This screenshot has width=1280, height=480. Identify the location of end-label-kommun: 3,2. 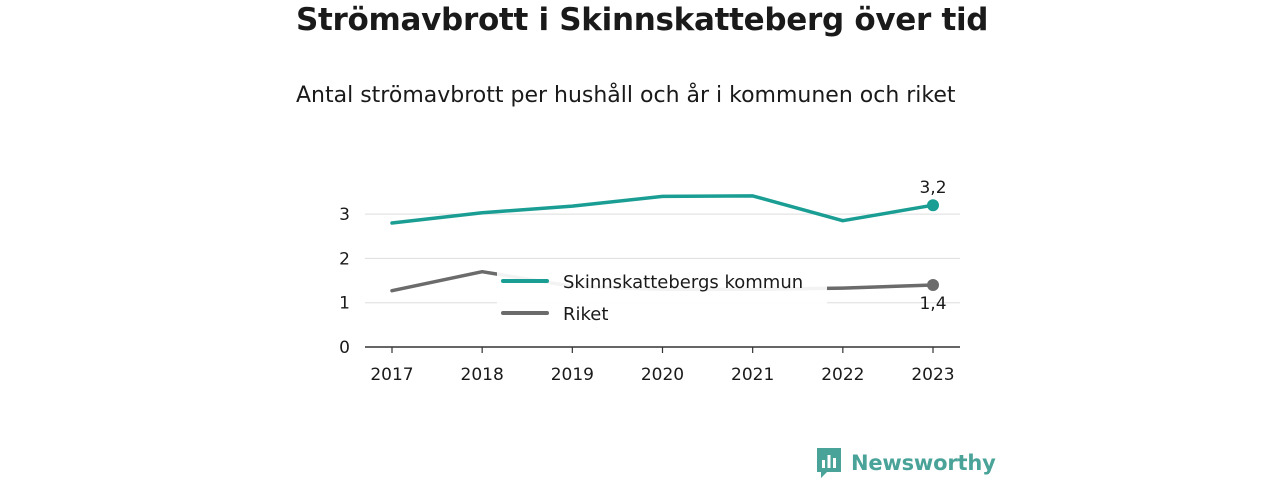
(932, 188).